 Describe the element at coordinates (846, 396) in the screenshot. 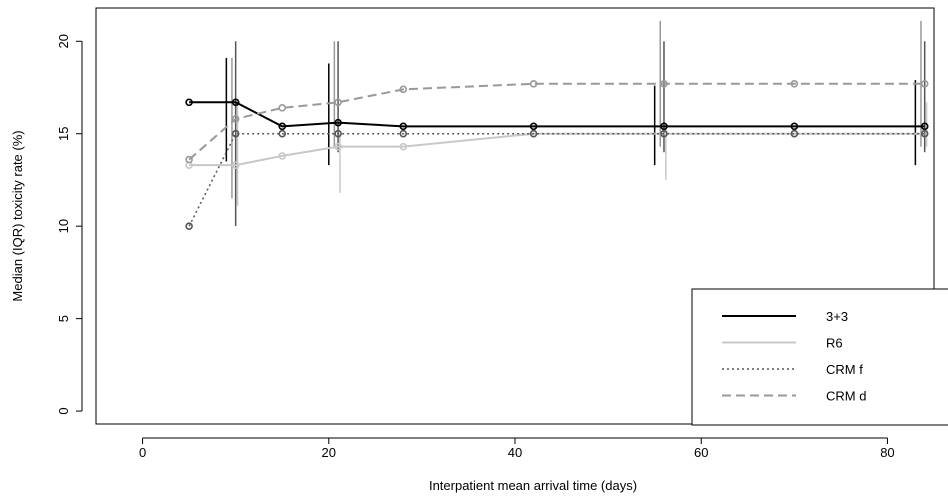

I see `legend-label: CRM d` at that location.